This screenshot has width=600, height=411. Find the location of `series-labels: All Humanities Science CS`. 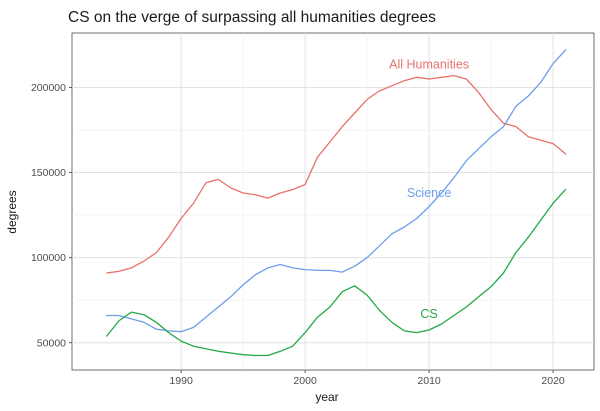

series-labels: All Humanities Science CS is located at coordinates (429, 188).